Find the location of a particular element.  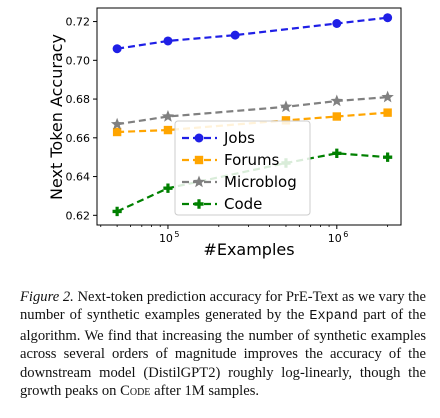

y-axis-label: Next Token Accuracy is located at coordinates (56, 117).